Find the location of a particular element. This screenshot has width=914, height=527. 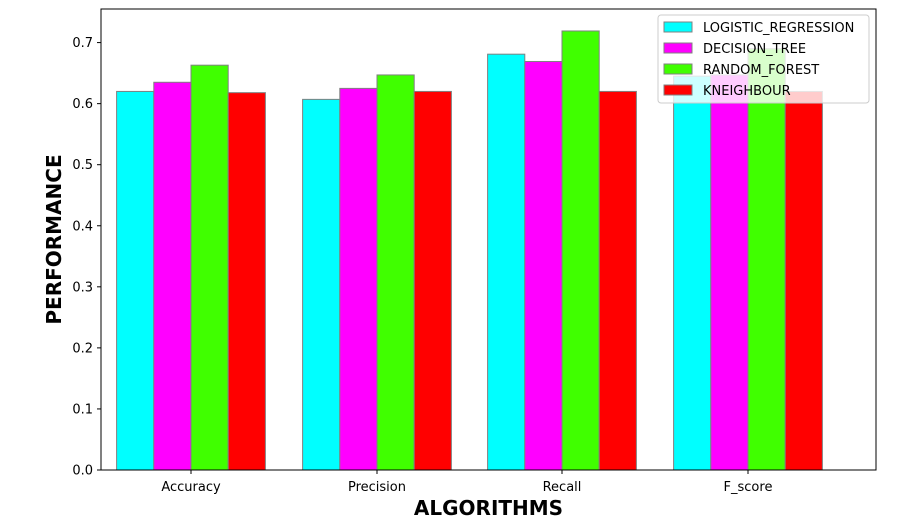

x-tick-label: Precision is located at coordinates (377, 487).